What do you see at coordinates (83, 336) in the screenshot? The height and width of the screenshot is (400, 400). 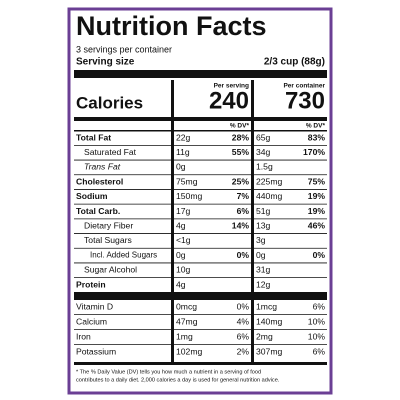 I see `nutrient-name: Iron` at bounding box center [83, 336].